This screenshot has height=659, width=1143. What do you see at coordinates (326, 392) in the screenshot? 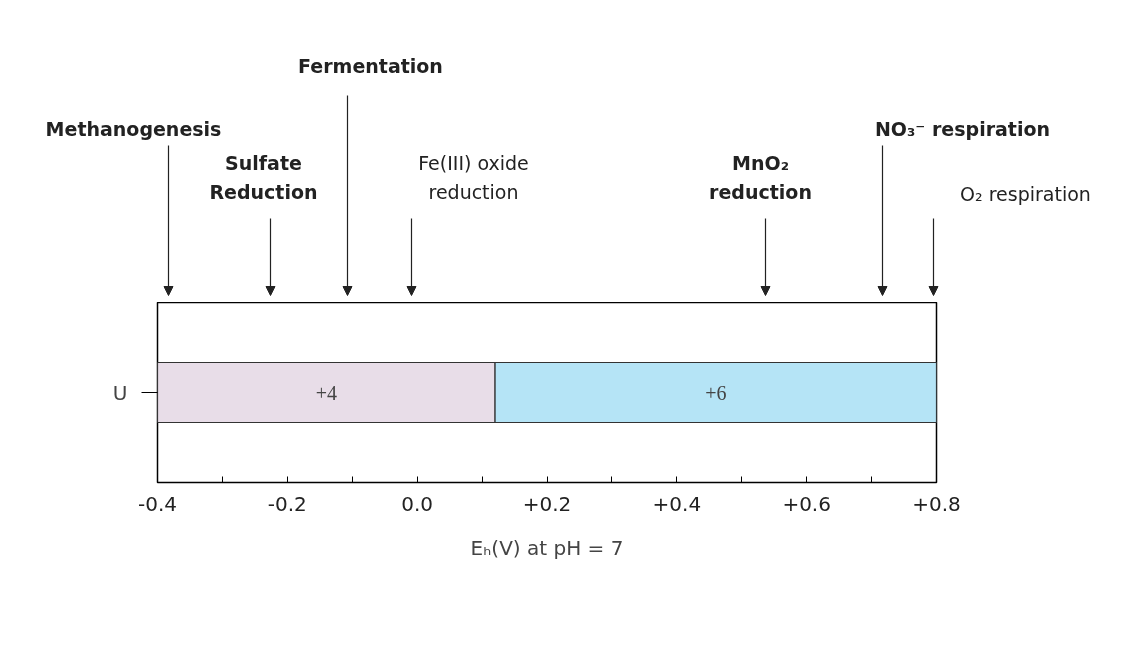
I see `series-label: +4` at bounding box center [326, 392].